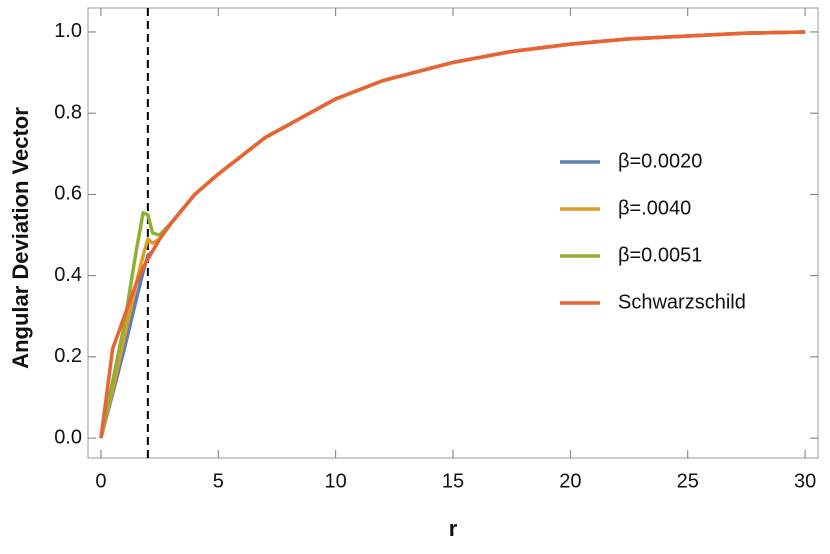  I want to click on legend-label: β=0.0020, so click(660, 161).